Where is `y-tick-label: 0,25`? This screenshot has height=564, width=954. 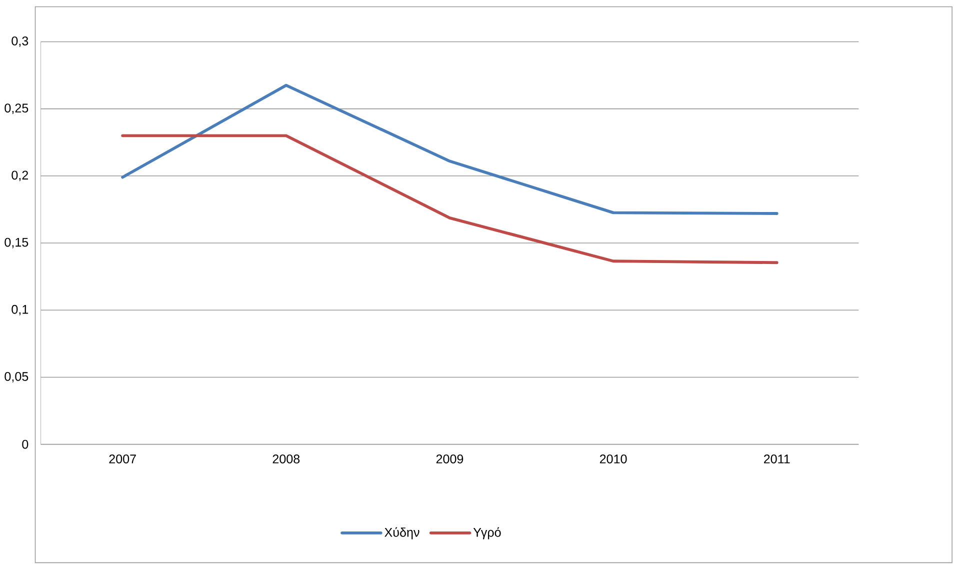
y-tick-label: 0,25 is located at coordinates (16, 109).